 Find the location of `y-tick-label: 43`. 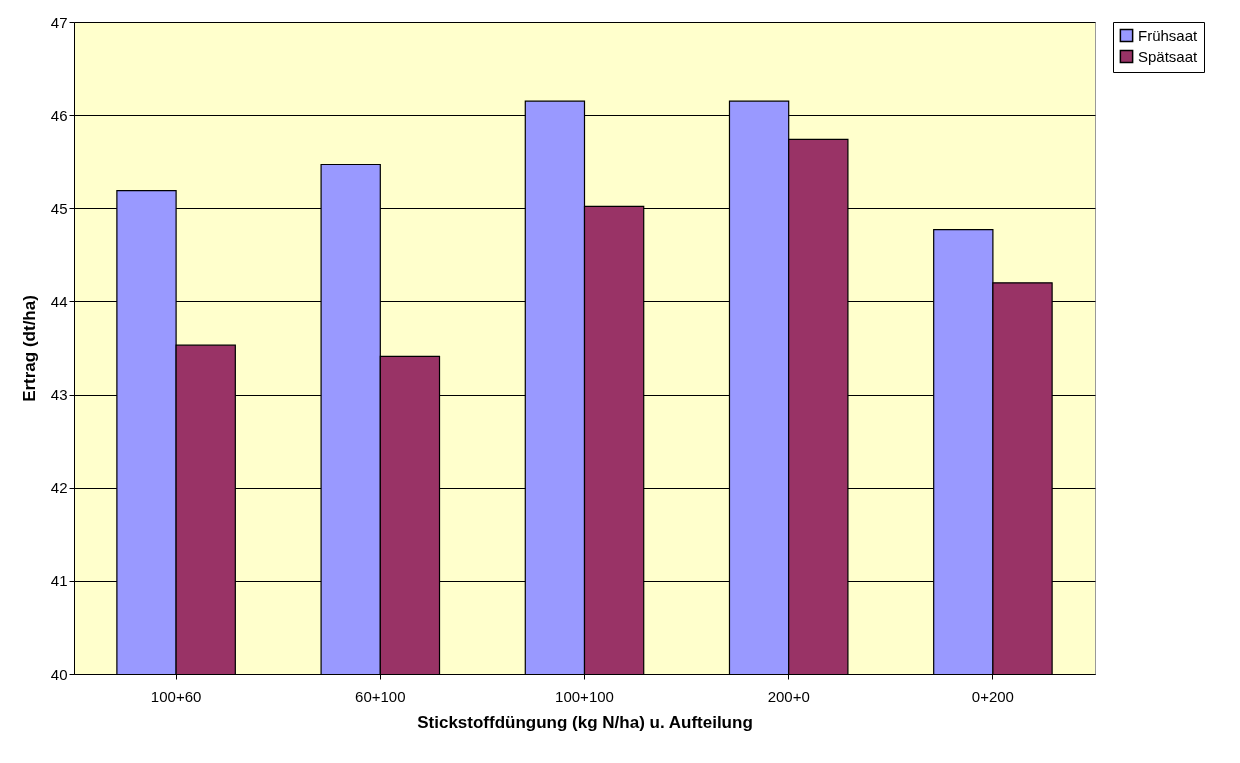

y-tick-label: 43 is located at coordinates (59, 395).